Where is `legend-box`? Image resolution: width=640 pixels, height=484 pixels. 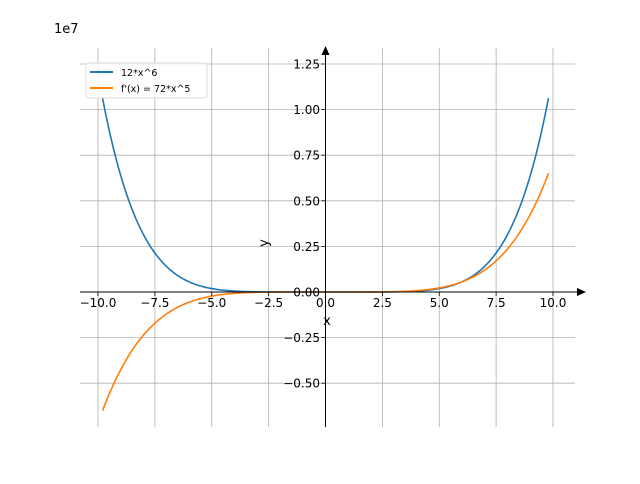 legend-box is located at coordinates (146, 80).